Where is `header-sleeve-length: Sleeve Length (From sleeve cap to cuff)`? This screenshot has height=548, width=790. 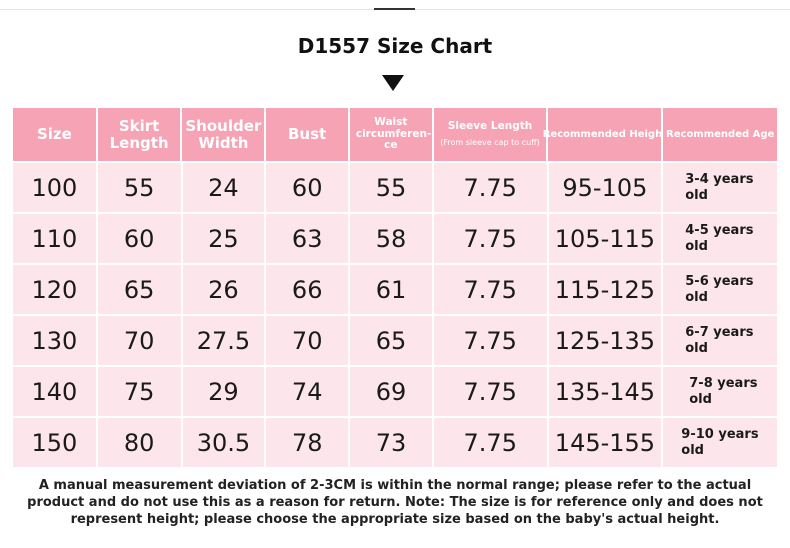 header-sleeve-length: Sleeve Length (From sleeve cap to cuff) is located at coordinates (490, 134).